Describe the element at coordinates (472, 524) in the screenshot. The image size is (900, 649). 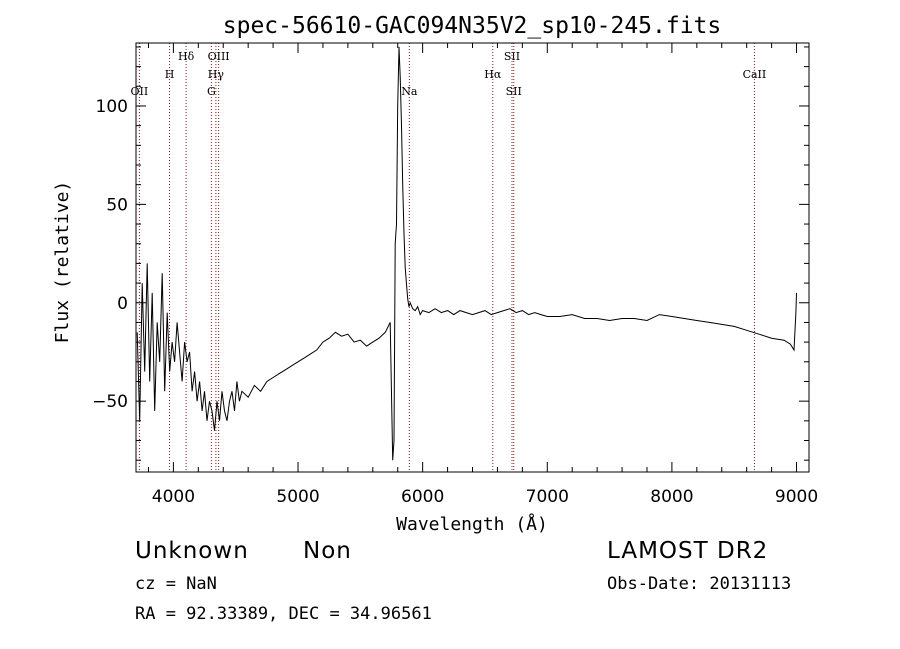
I see `x-axis-label: Wavelength (Å)` at that location.